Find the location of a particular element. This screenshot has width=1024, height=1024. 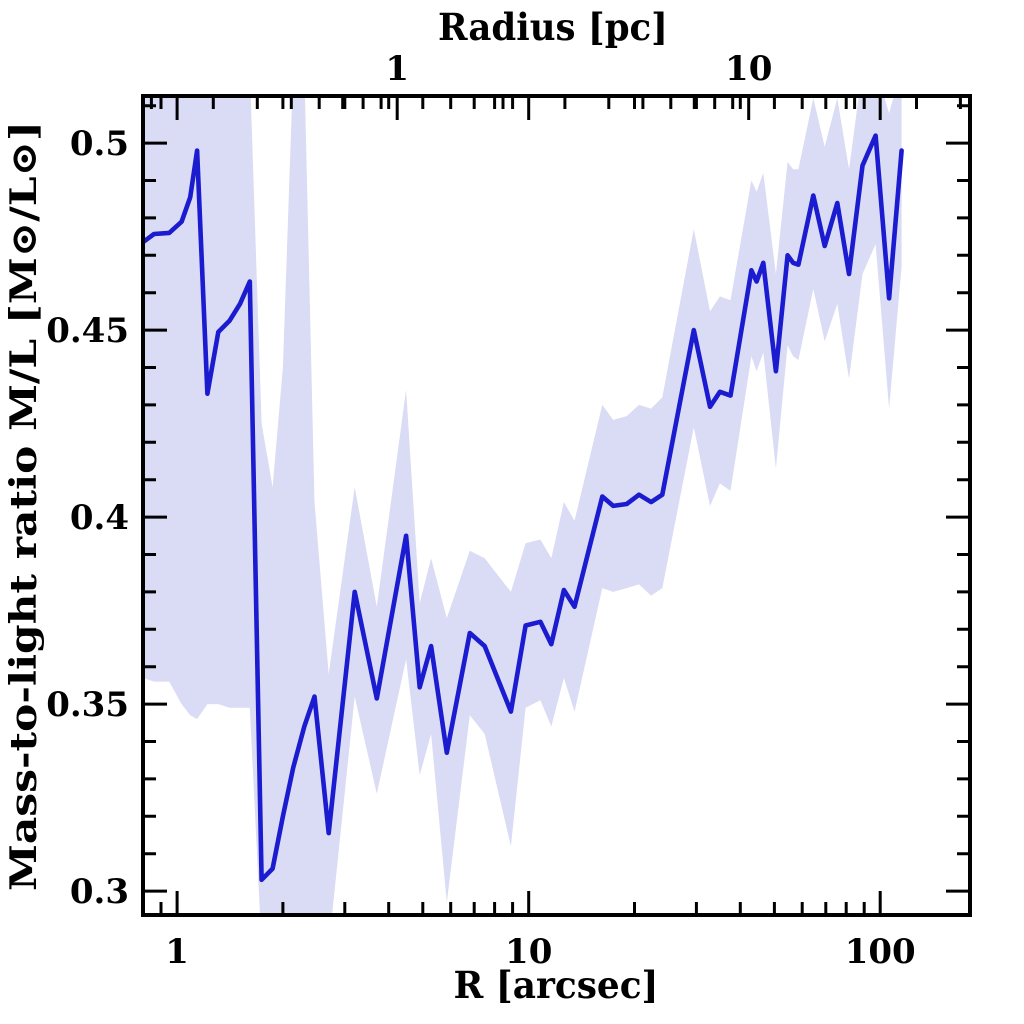

x-tick-label: 10 is located at coordinates (528, 952).